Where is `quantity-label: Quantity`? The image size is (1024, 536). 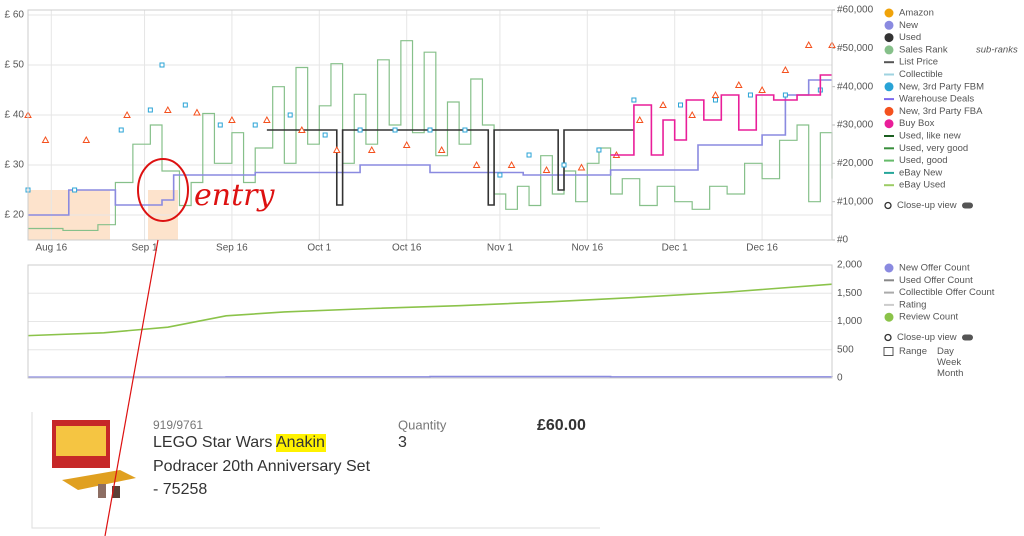 quantity-label: Quantity is located at coordinates (422, 424).